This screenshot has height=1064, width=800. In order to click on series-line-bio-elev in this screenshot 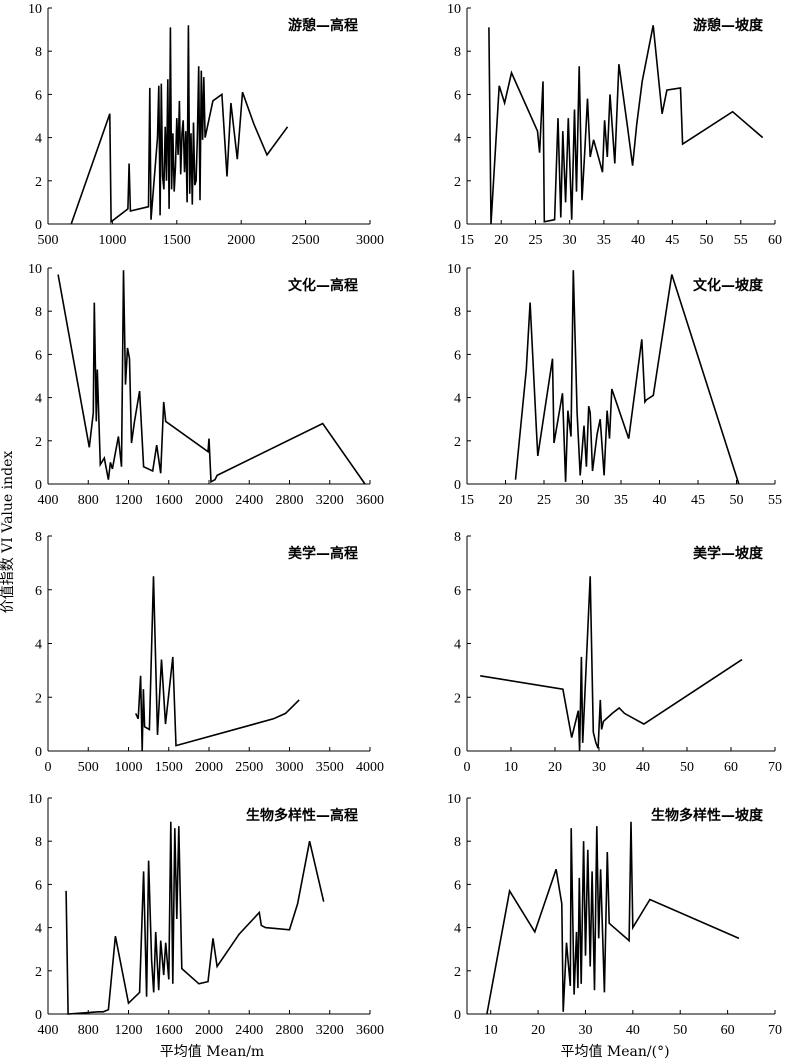, I will do `click(195, 918)`.